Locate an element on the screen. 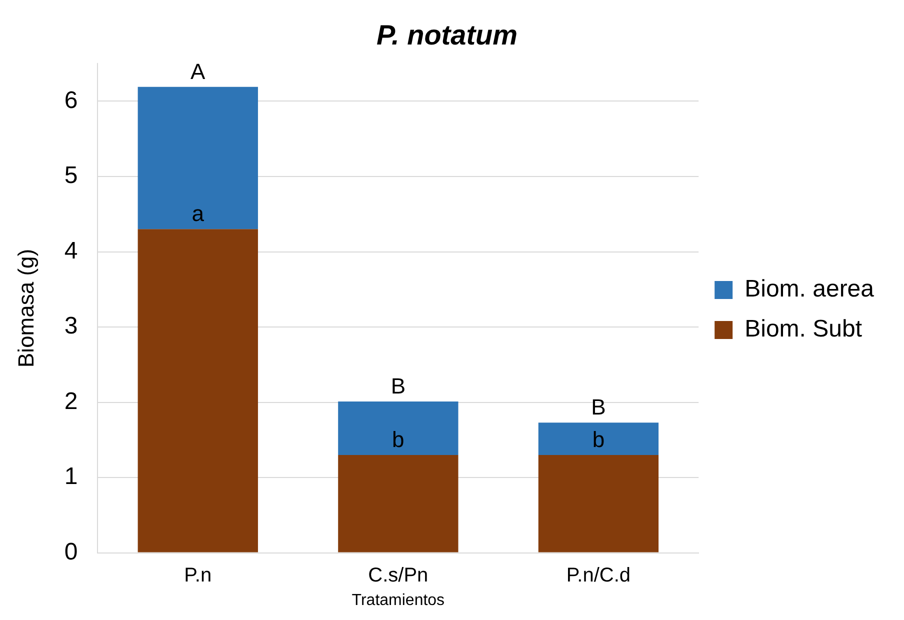 This screenshot has height=620, width=904. y-tick-label: 2 is located at coordinates (71, 401).